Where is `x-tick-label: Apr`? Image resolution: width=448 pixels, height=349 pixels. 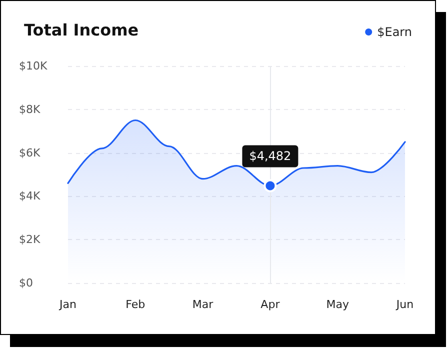 x-tick-label: Apr is located at coordinates (270, 304).